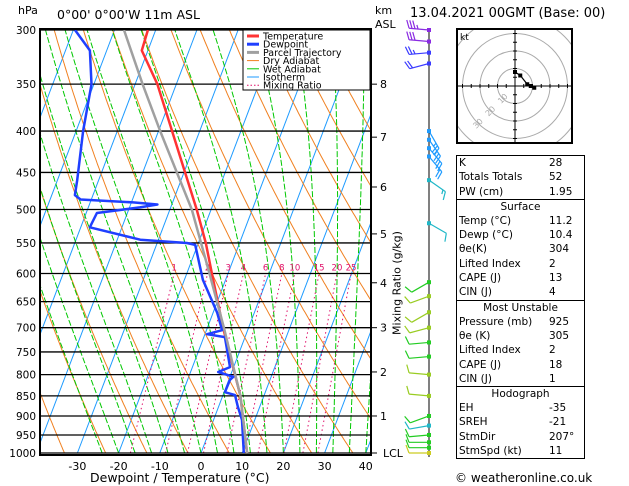  Describe the element at coordinates (22, 454) in the screenshot. I see `pressure-tick-label: 1000` at that location.